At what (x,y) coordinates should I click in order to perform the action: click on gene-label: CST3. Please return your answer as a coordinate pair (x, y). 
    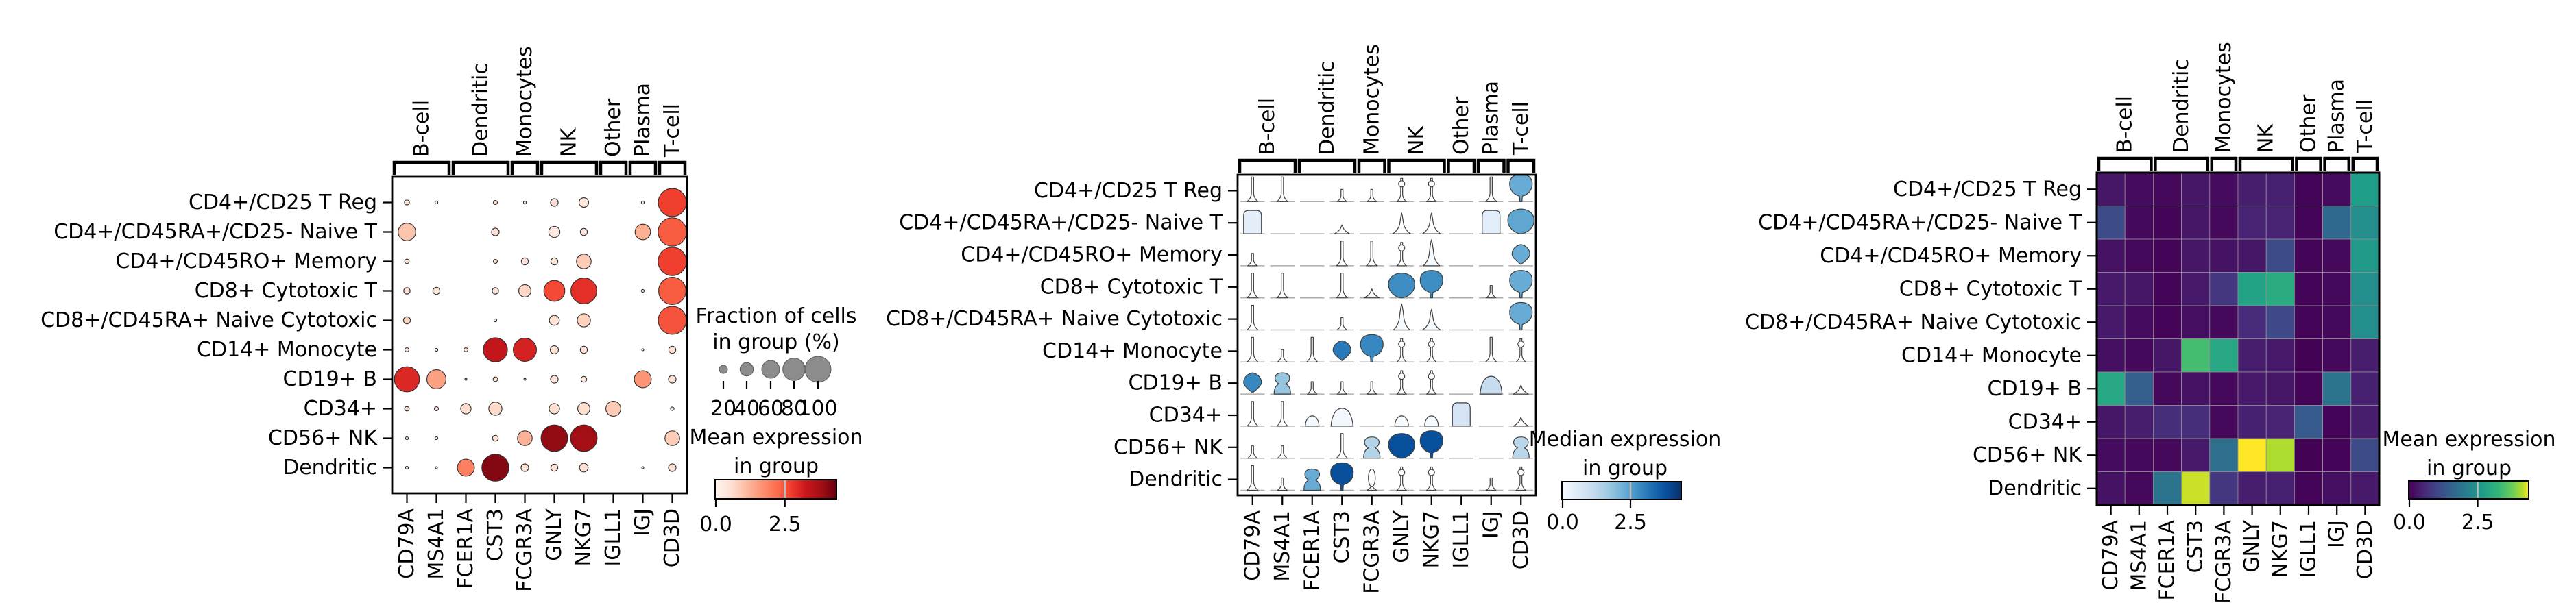
    Looking at the image, I should click on (2196, 546).